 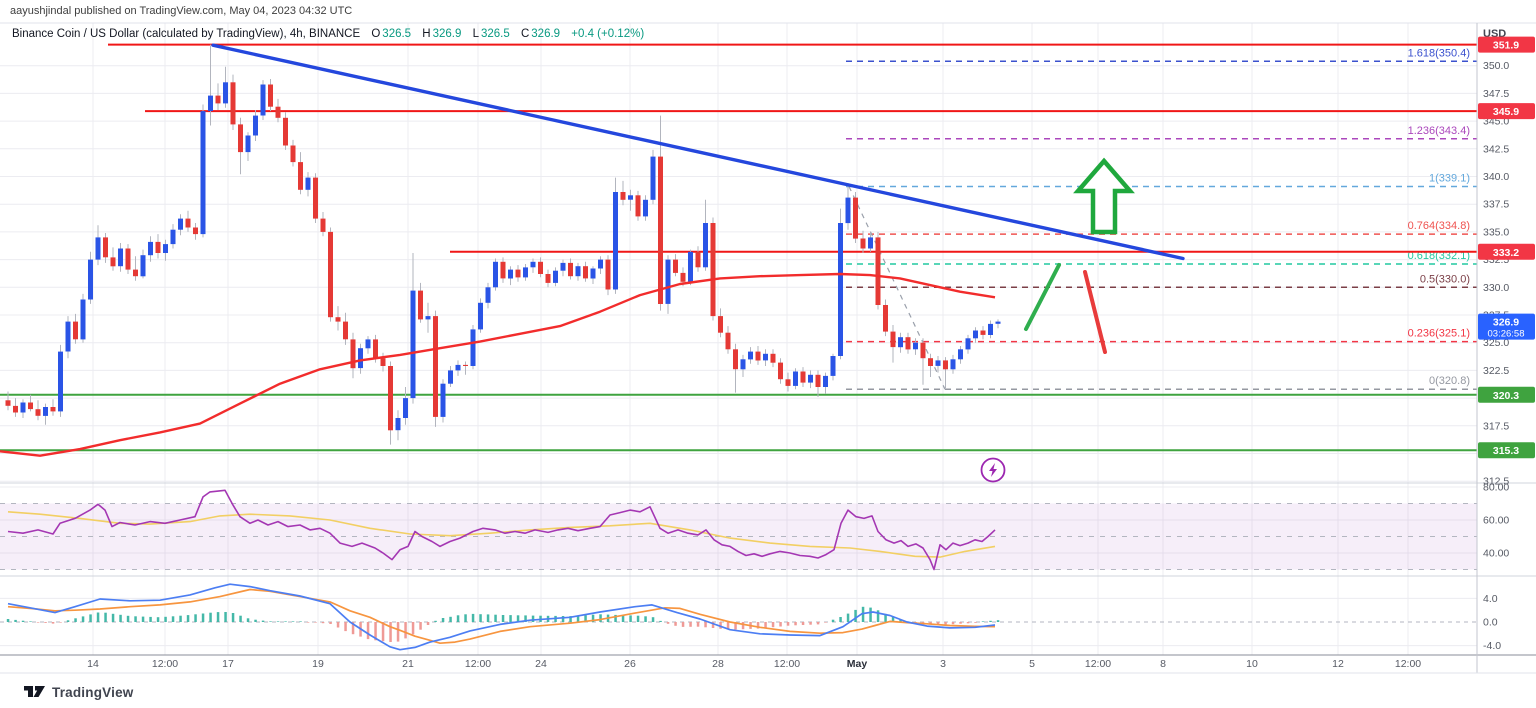 I want to click on rsi-path, so click(x=501, y=530).